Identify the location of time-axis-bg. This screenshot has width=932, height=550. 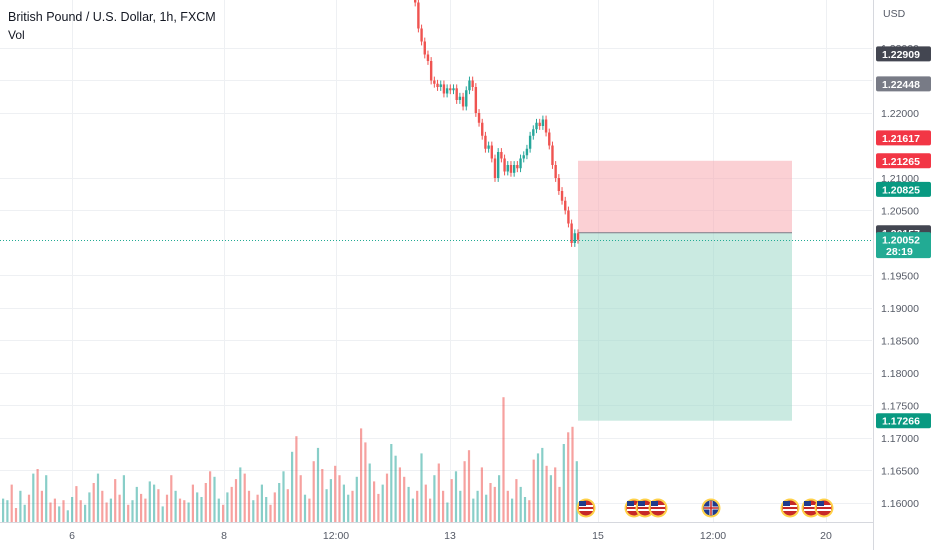
(436, 536).